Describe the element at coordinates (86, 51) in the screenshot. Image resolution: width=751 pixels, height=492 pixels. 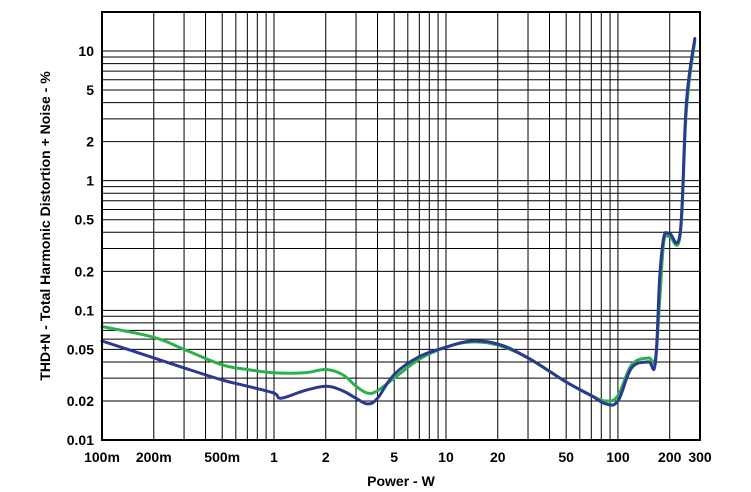
I see `y-tick-label: 10` at that location.